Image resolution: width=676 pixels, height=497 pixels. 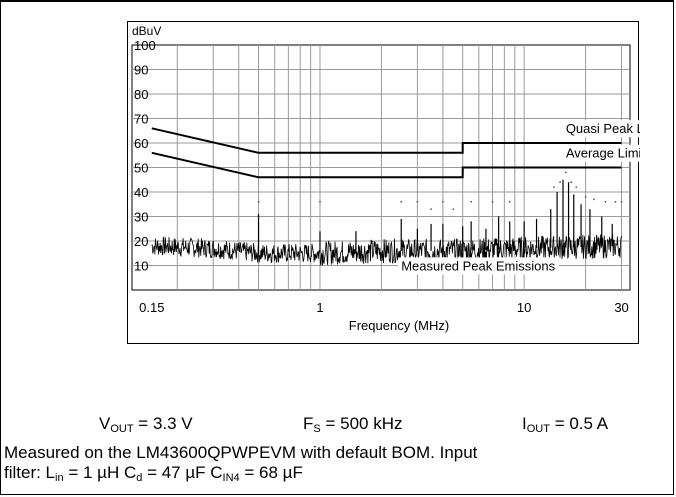 What do you see at coordinates (141, 70) in the screenshot?
I see `y-tick-label: 90` at bounding box center [141, 70].